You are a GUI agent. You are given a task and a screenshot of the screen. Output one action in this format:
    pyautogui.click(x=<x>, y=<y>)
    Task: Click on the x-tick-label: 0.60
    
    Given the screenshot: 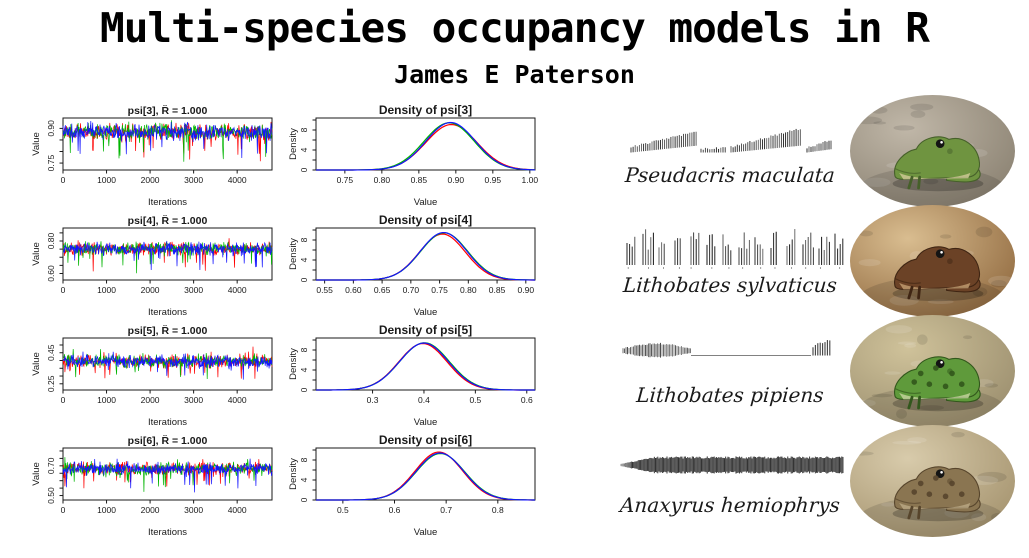 What is the action you would take?
    pyautogui.click(x=353, y=290)
    